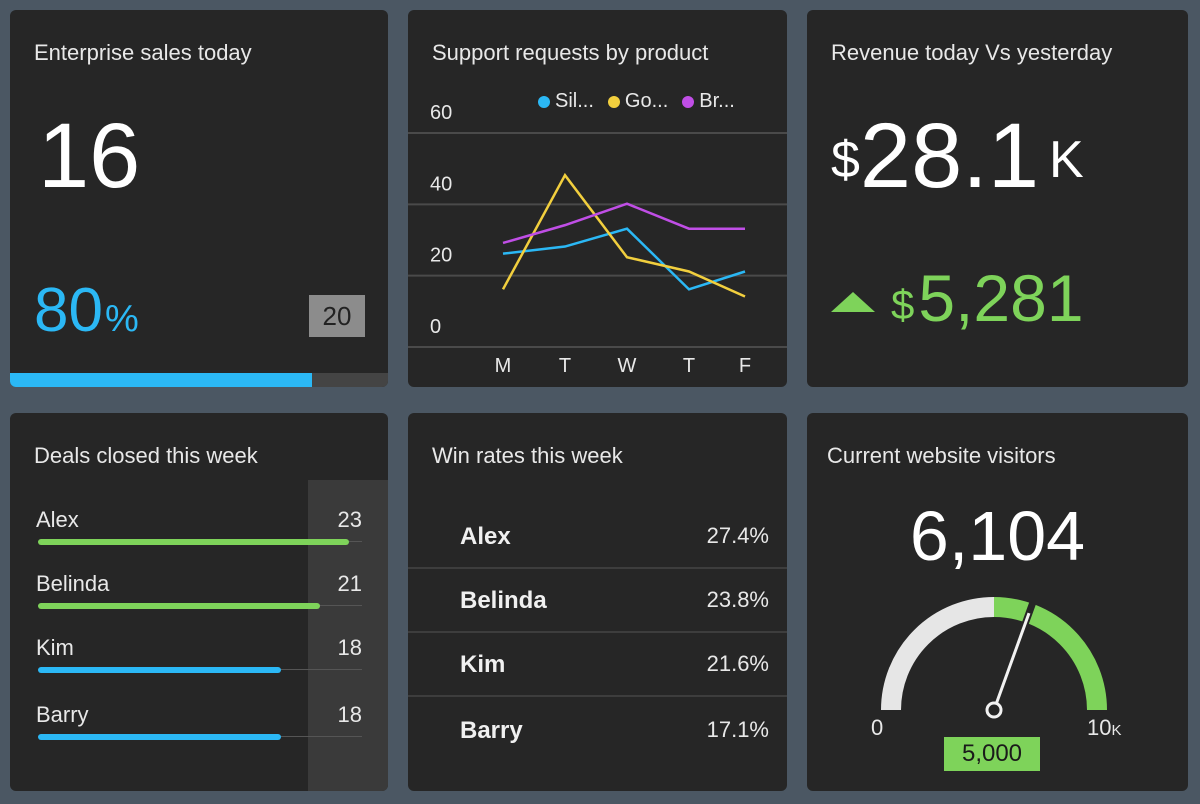 This screenshot has height=804, width=1200. What do you see at coordinates (877, 727) in the screenshot?
I see `gauge-min-label: 0` at bounding box center [877, 727].